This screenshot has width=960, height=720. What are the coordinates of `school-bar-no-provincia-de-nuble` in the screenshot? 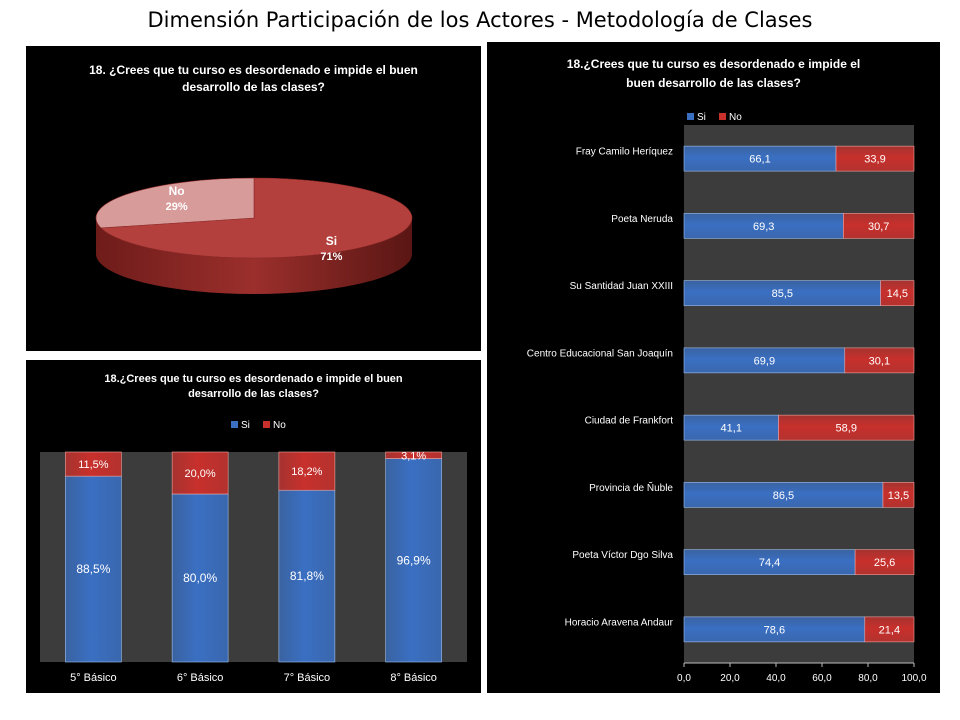 It's located at (898, 495).